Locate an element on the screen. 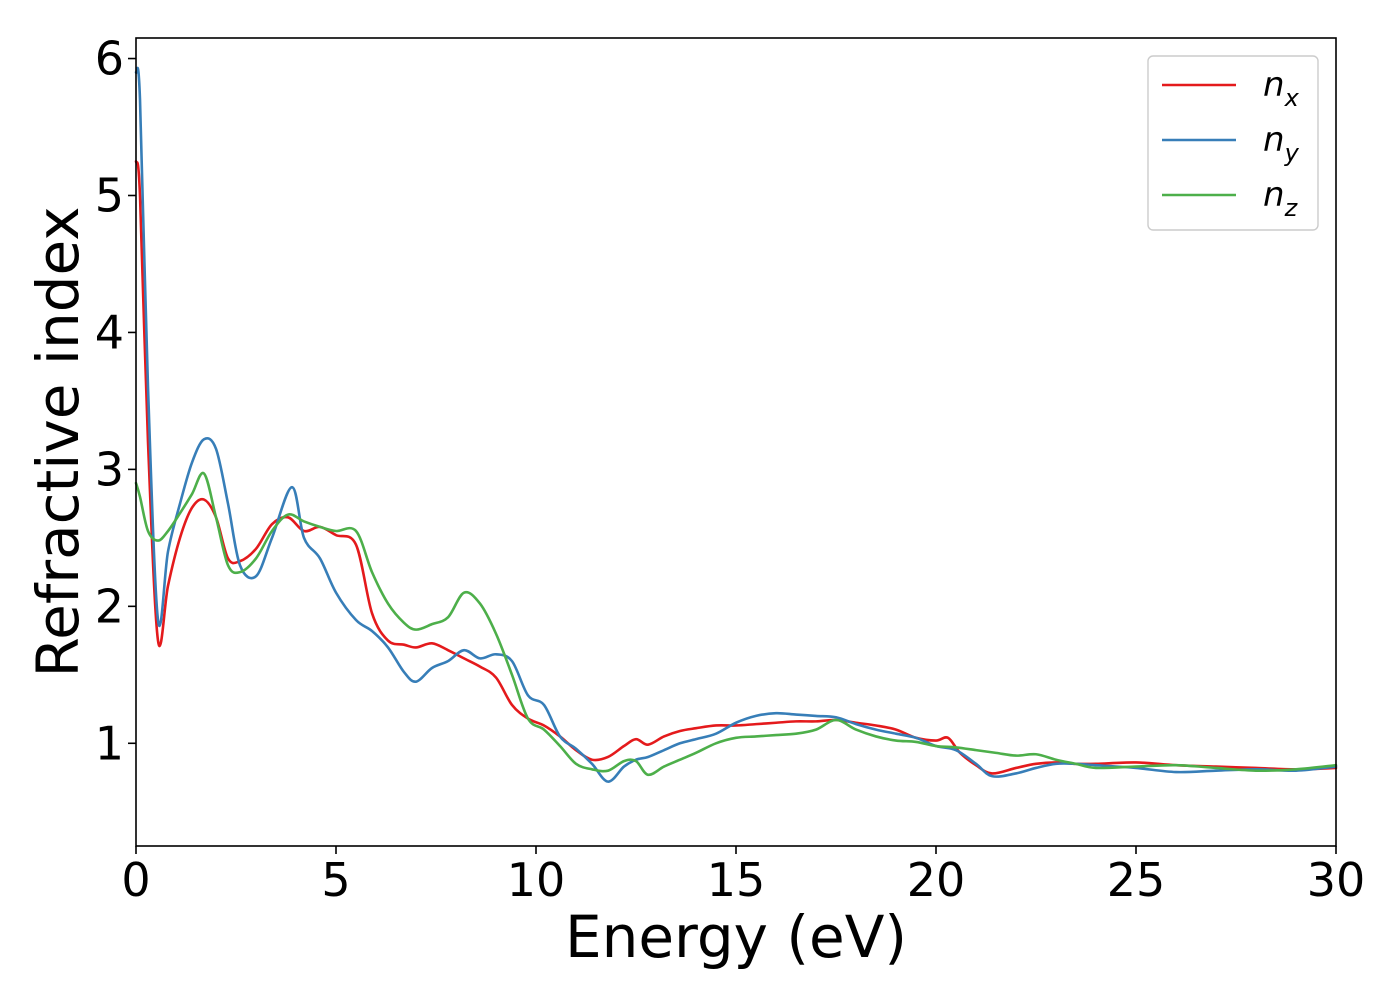 The image size is (1400, 1000). legend: nx ny nz is located at coordinates (1233, 143).